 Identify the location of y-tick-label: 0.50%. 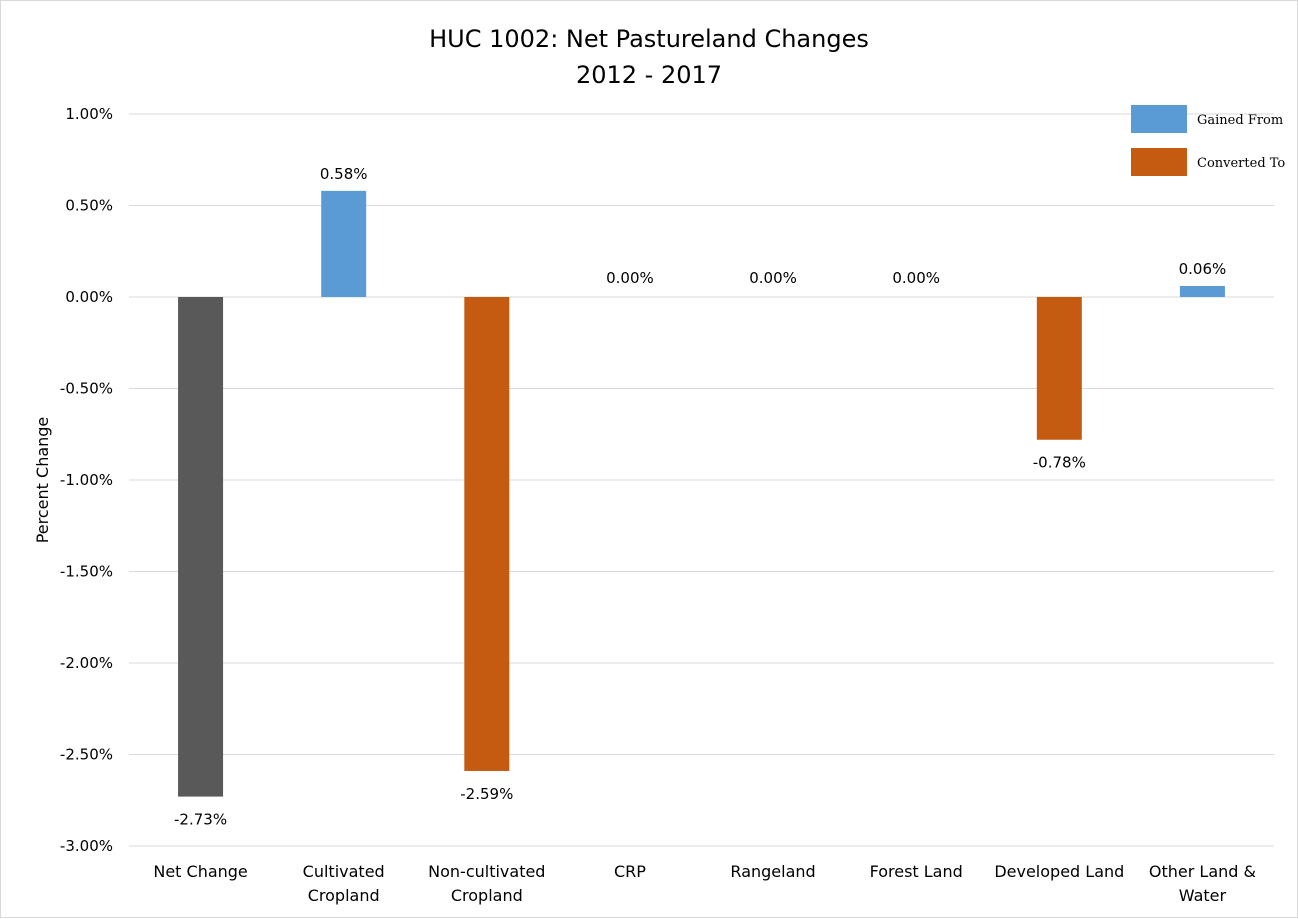
(89, 206).